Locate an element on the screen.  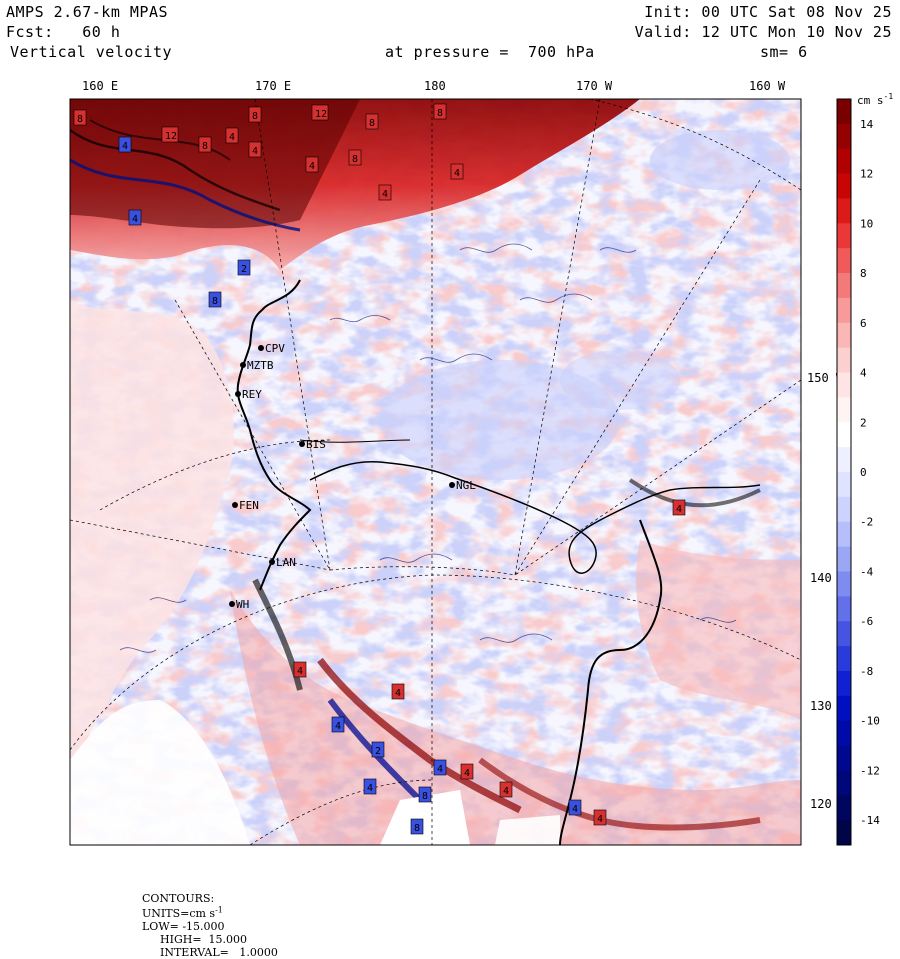
footer-low: LOW= -15.000 is located at coordinates (183, 926).